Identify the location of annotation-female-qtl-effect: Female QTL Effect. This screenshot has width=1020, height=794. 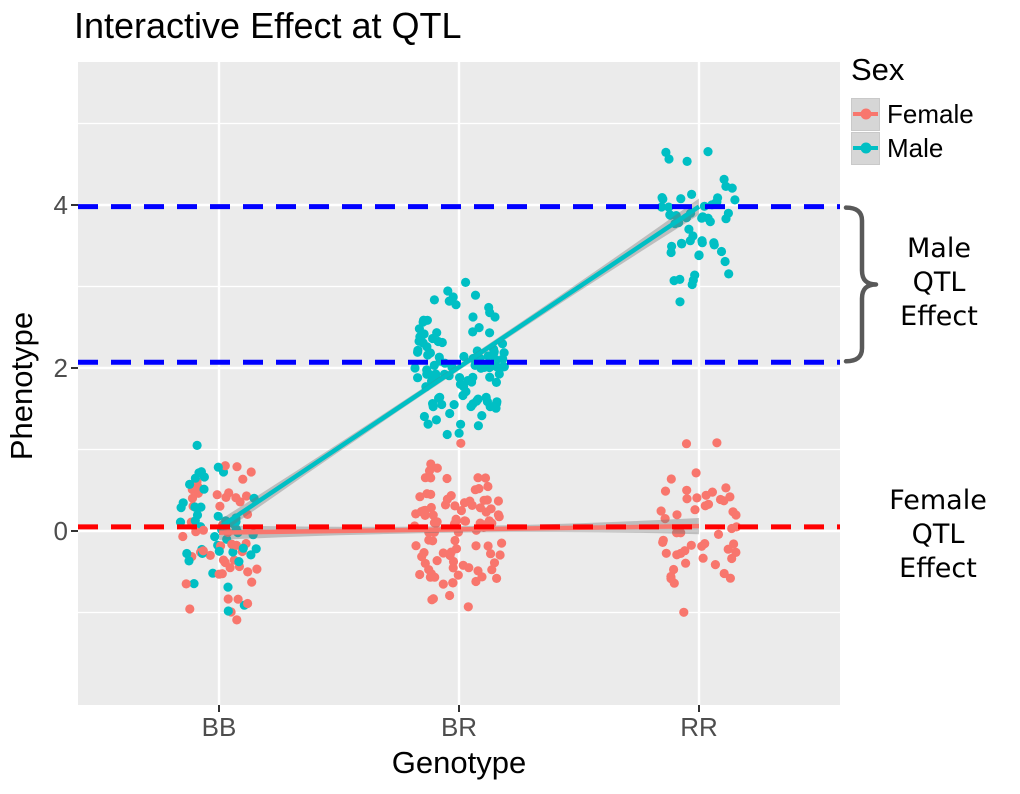
(938, 534).